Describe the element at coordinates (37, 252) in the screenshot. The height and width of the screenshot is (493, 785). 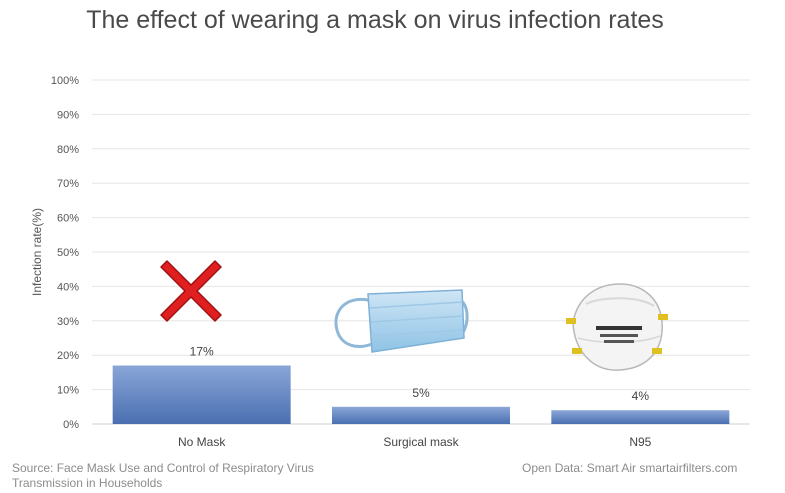
I see `y-axis-label: Infection rate(%)` at that location.